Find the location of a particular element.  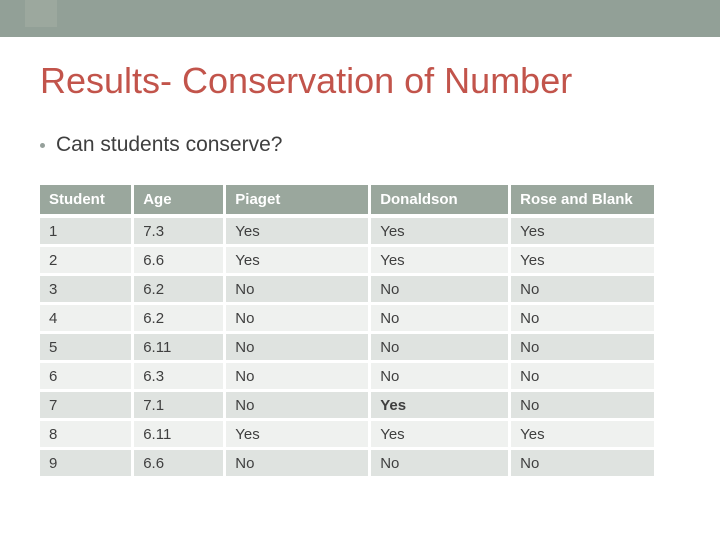

table-header-row: Student Age Piaget Donaldson Rose and Blank is located at coordinates (347, 201).